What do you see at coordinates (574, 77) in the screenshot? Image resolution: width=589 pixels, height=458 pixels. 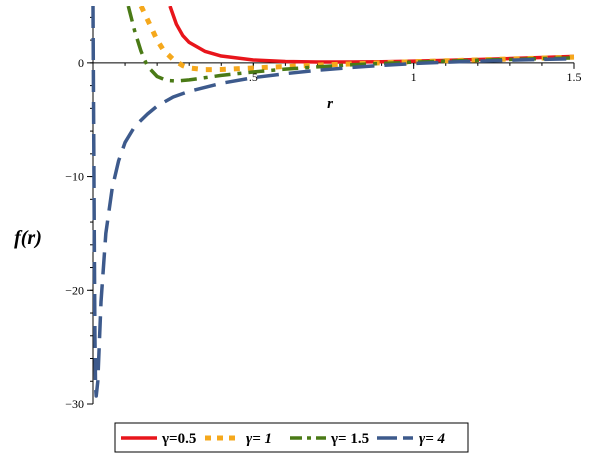 I see `x-tick-label: 1.5` at bounding box center [574, 77].